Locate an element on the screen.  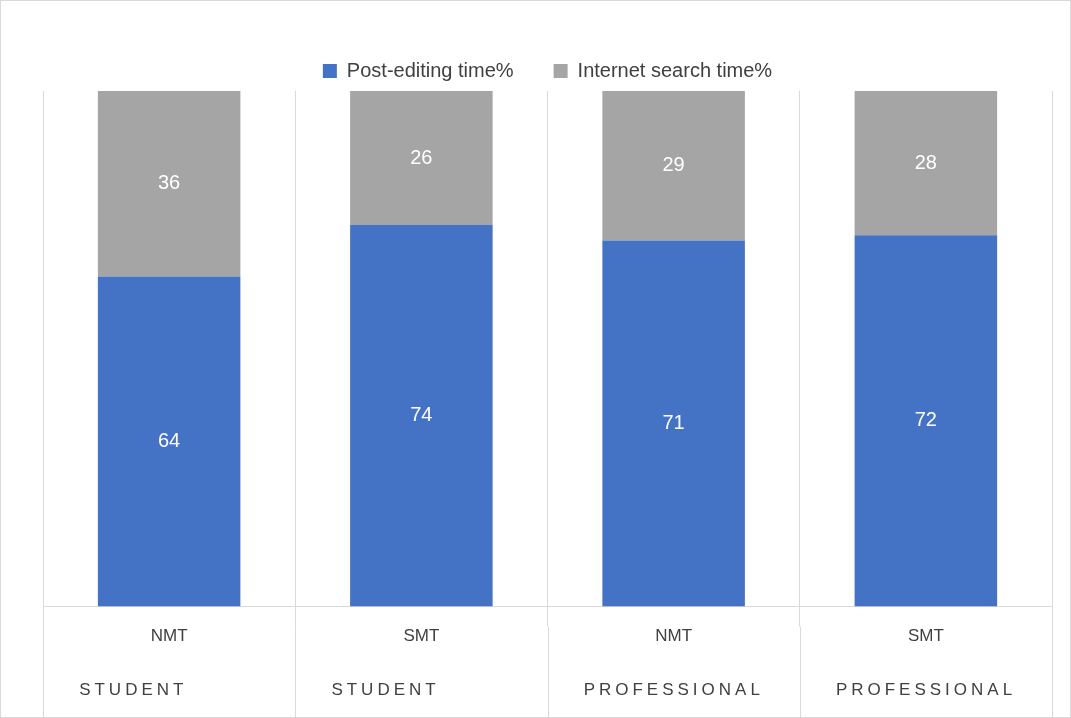
data-label: 72 is located at coordinates (925, 419).